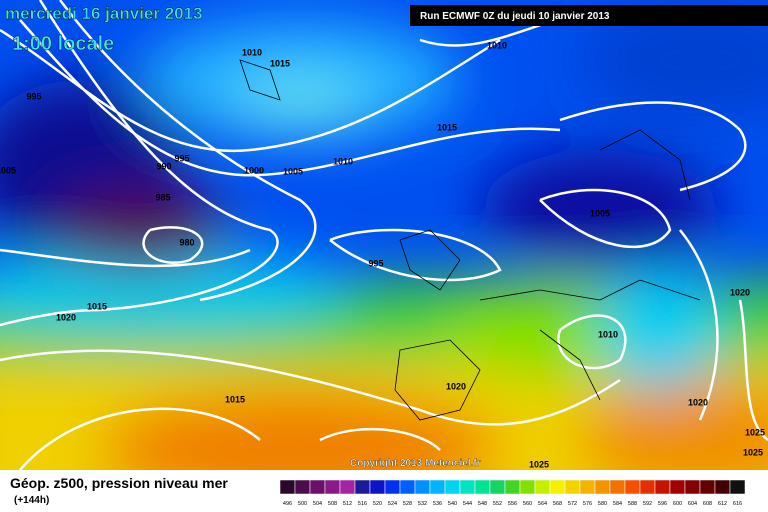  What do you see at coordinates (437, 504) in the screenshot?
I see `colorbar-label: 536` at bounding box center [437, 504].